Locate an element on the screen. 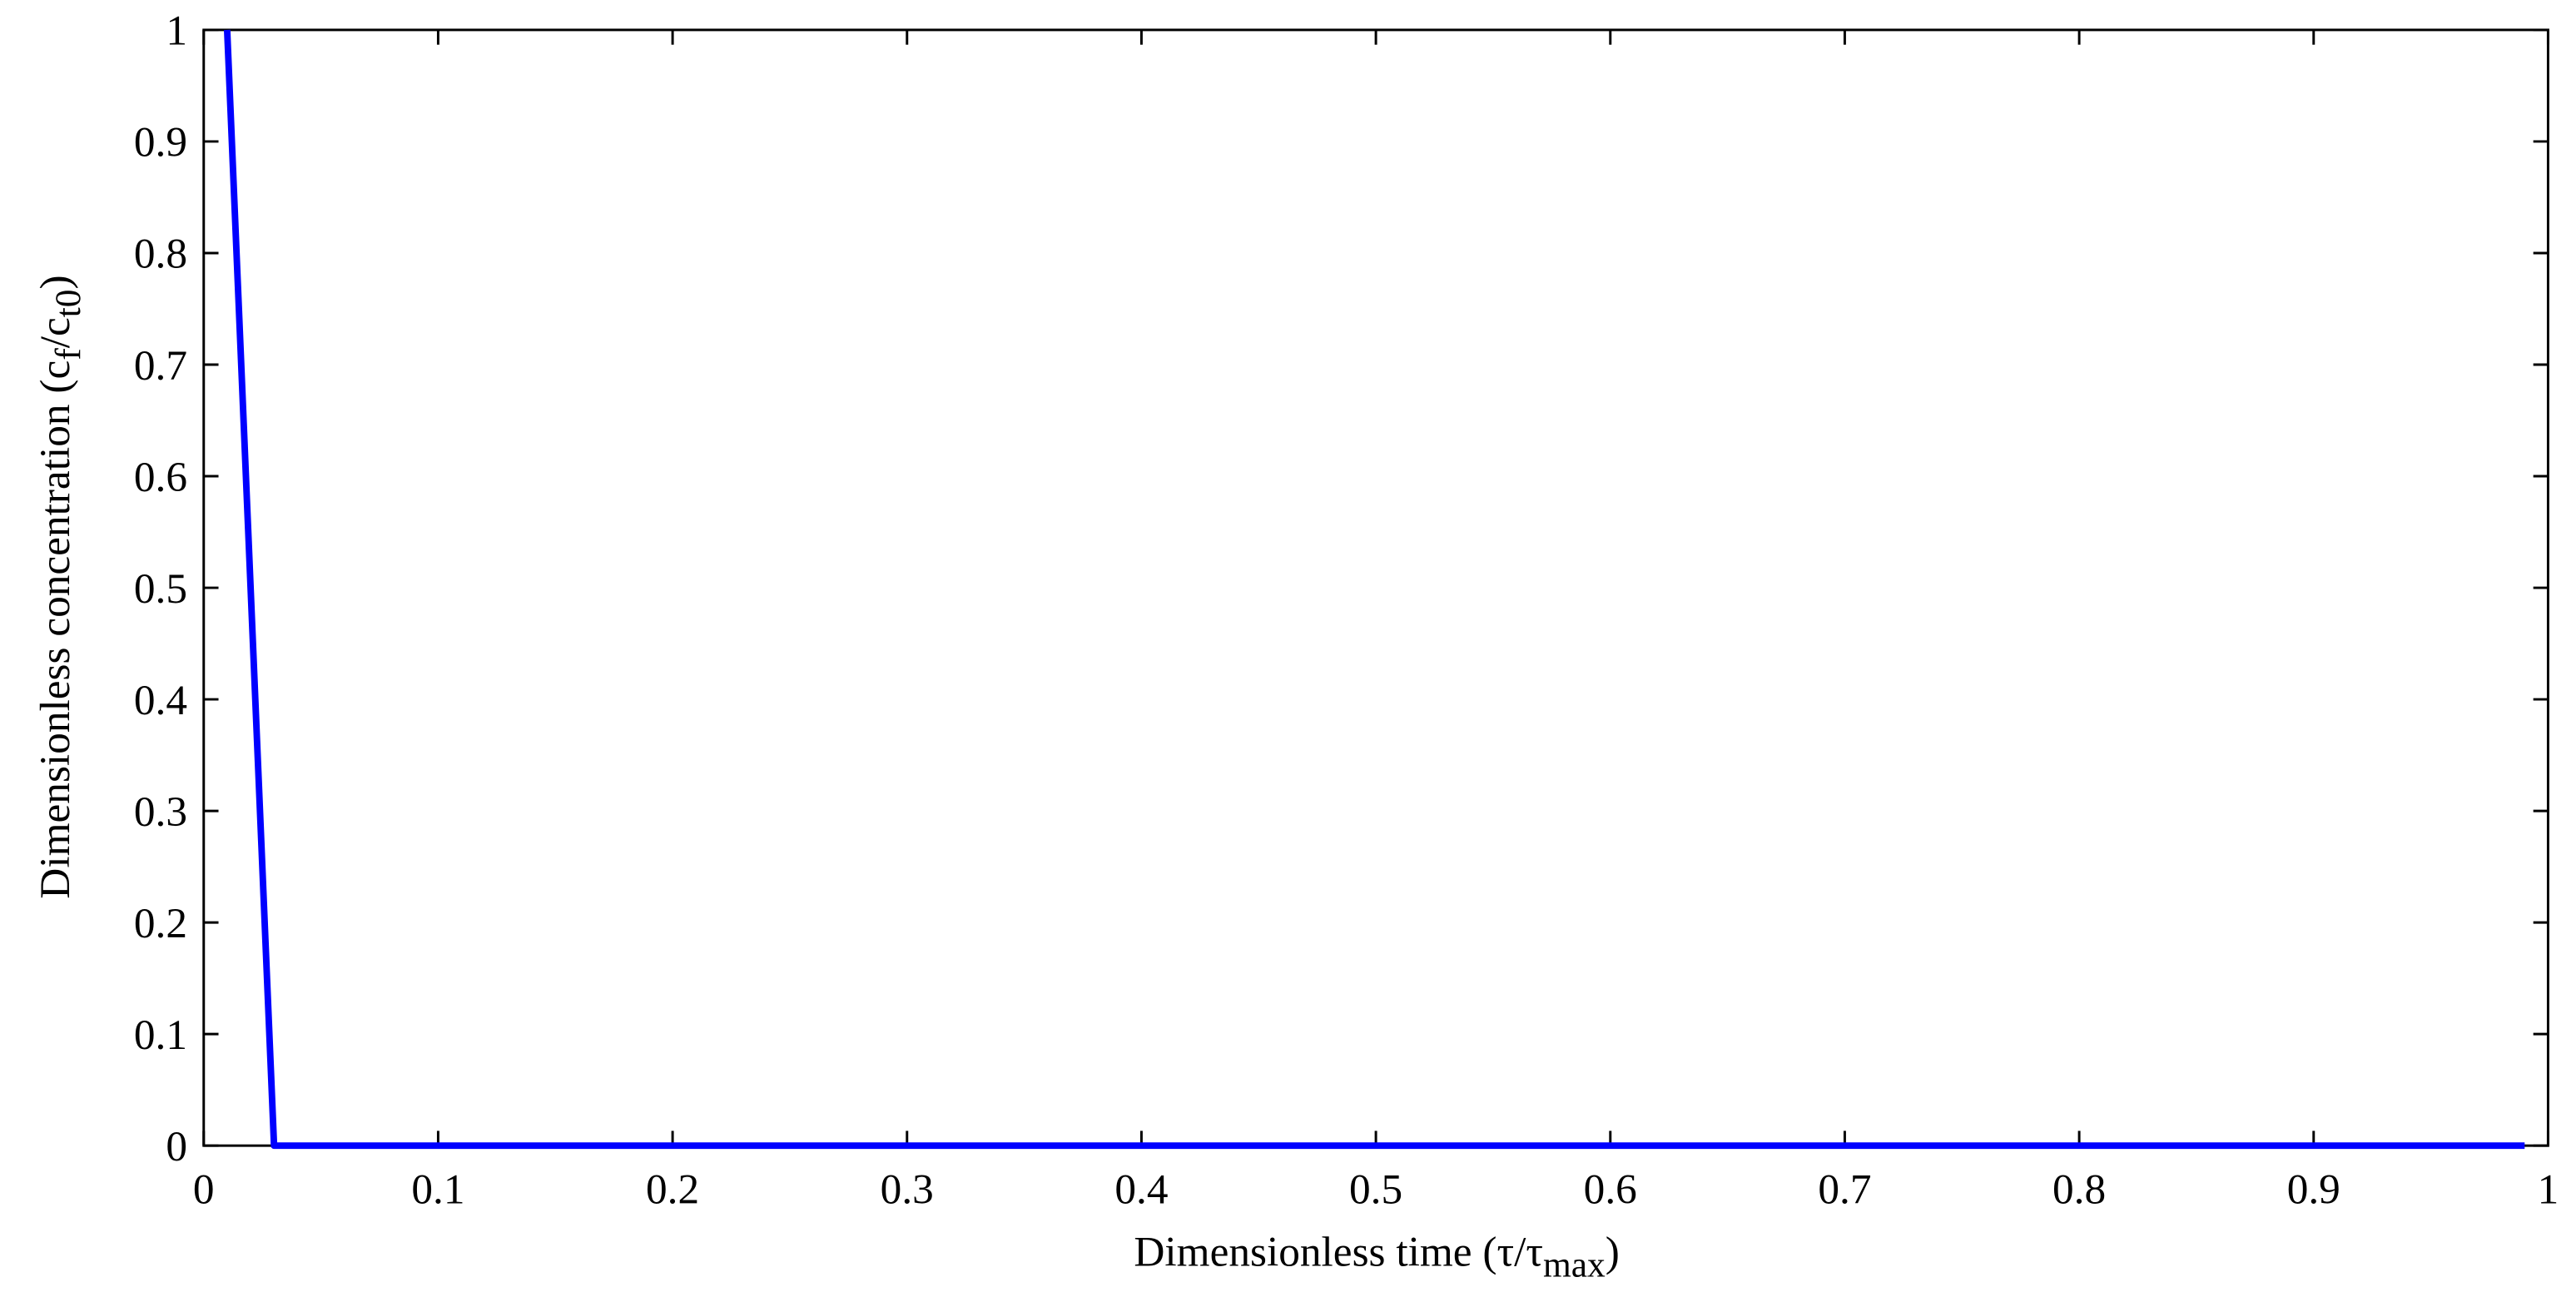 This screenshot has height=1307, width=2576. y-tick-label: 0.5 is located at coordinates (160, 589).